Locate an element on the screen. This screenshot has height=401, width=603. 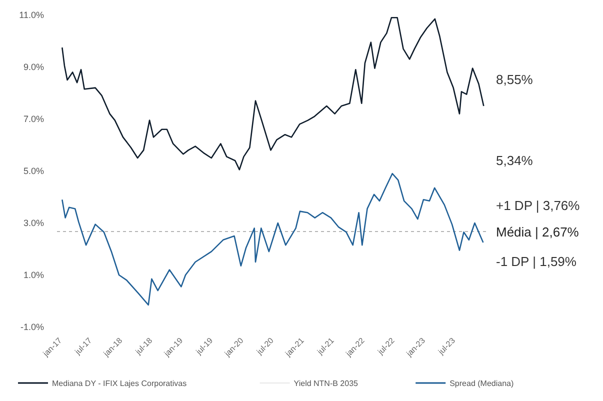
text: 5,34% is located at coordinates (515, 160).